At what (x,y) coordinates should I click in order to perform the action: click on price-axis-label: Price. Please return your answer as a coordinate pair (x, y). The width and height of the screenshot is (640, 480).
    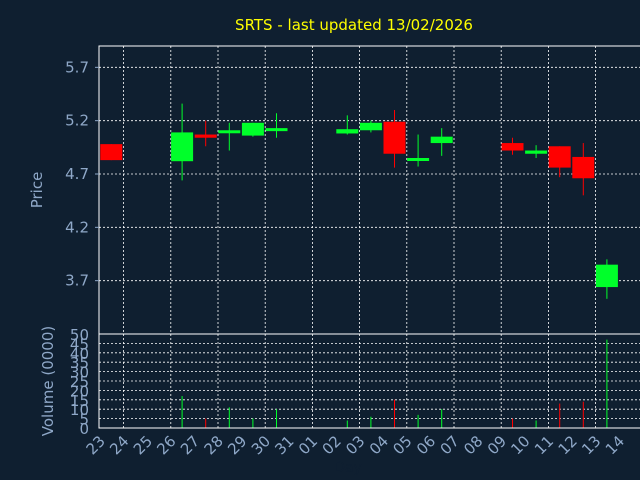
    Looking at the image, I should click on (37, 190).